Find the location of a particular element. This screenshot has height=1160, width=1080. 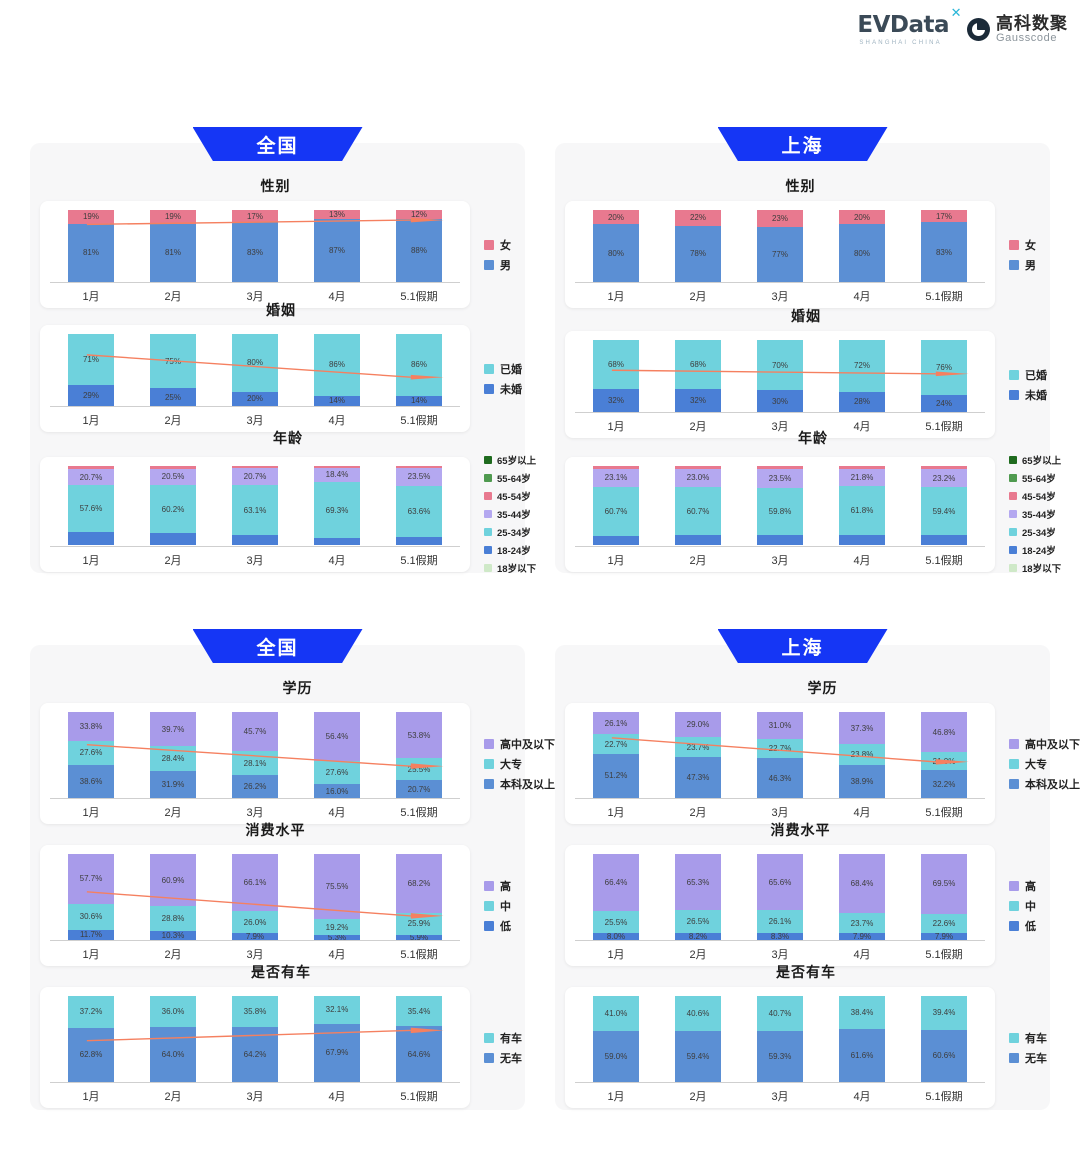

stacked-bar: 39.4% 60.6% is located at coordinates (944, 1039).